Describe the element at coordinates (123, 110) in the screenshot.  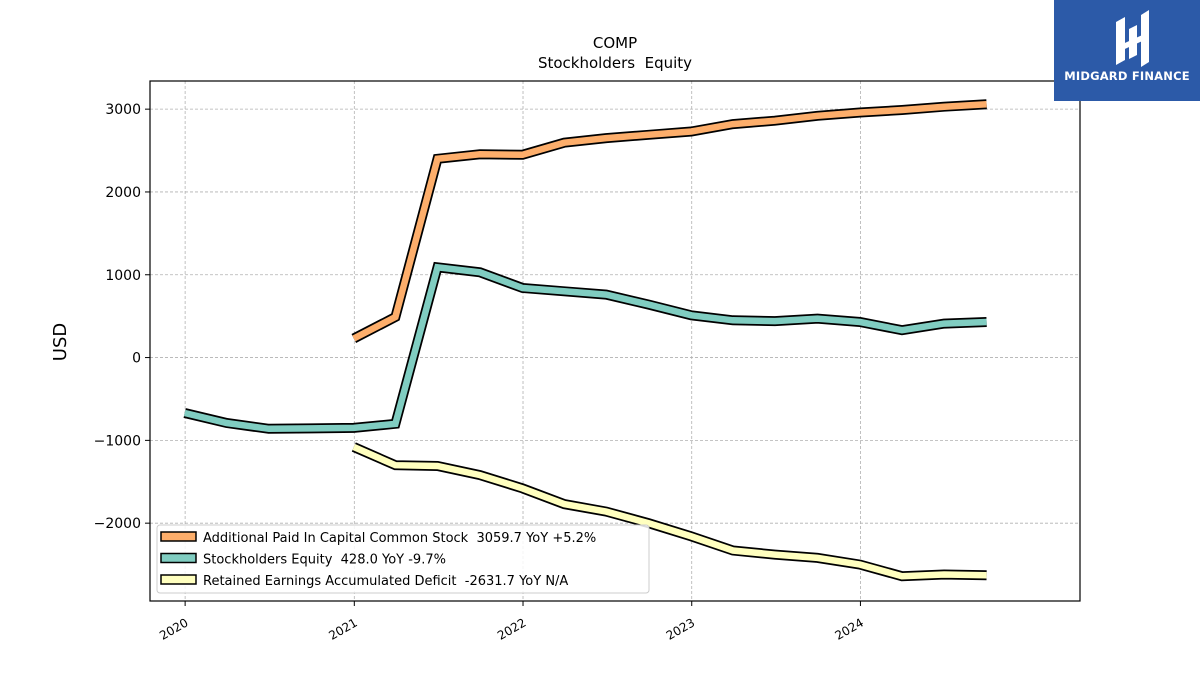
I see `y-tick-label: 3000` at that location.